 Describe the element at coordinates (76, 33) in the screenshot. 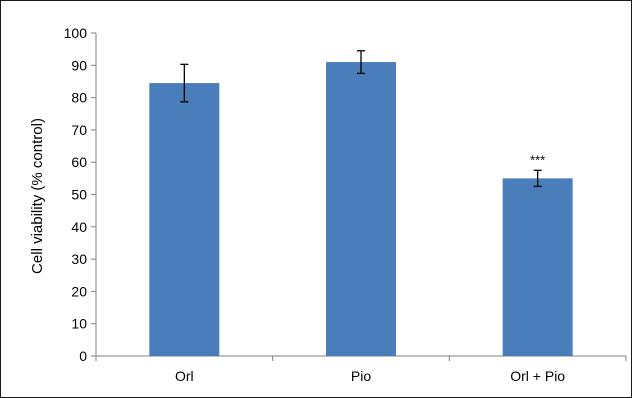

I see `y-tick-label: 100` at that location.